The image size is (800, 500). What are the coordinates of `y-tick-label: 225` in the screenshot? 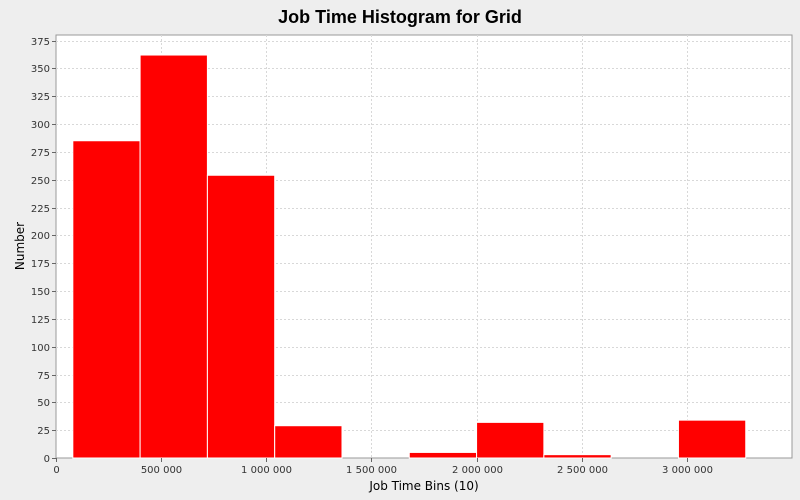 It's located at (40, 209).